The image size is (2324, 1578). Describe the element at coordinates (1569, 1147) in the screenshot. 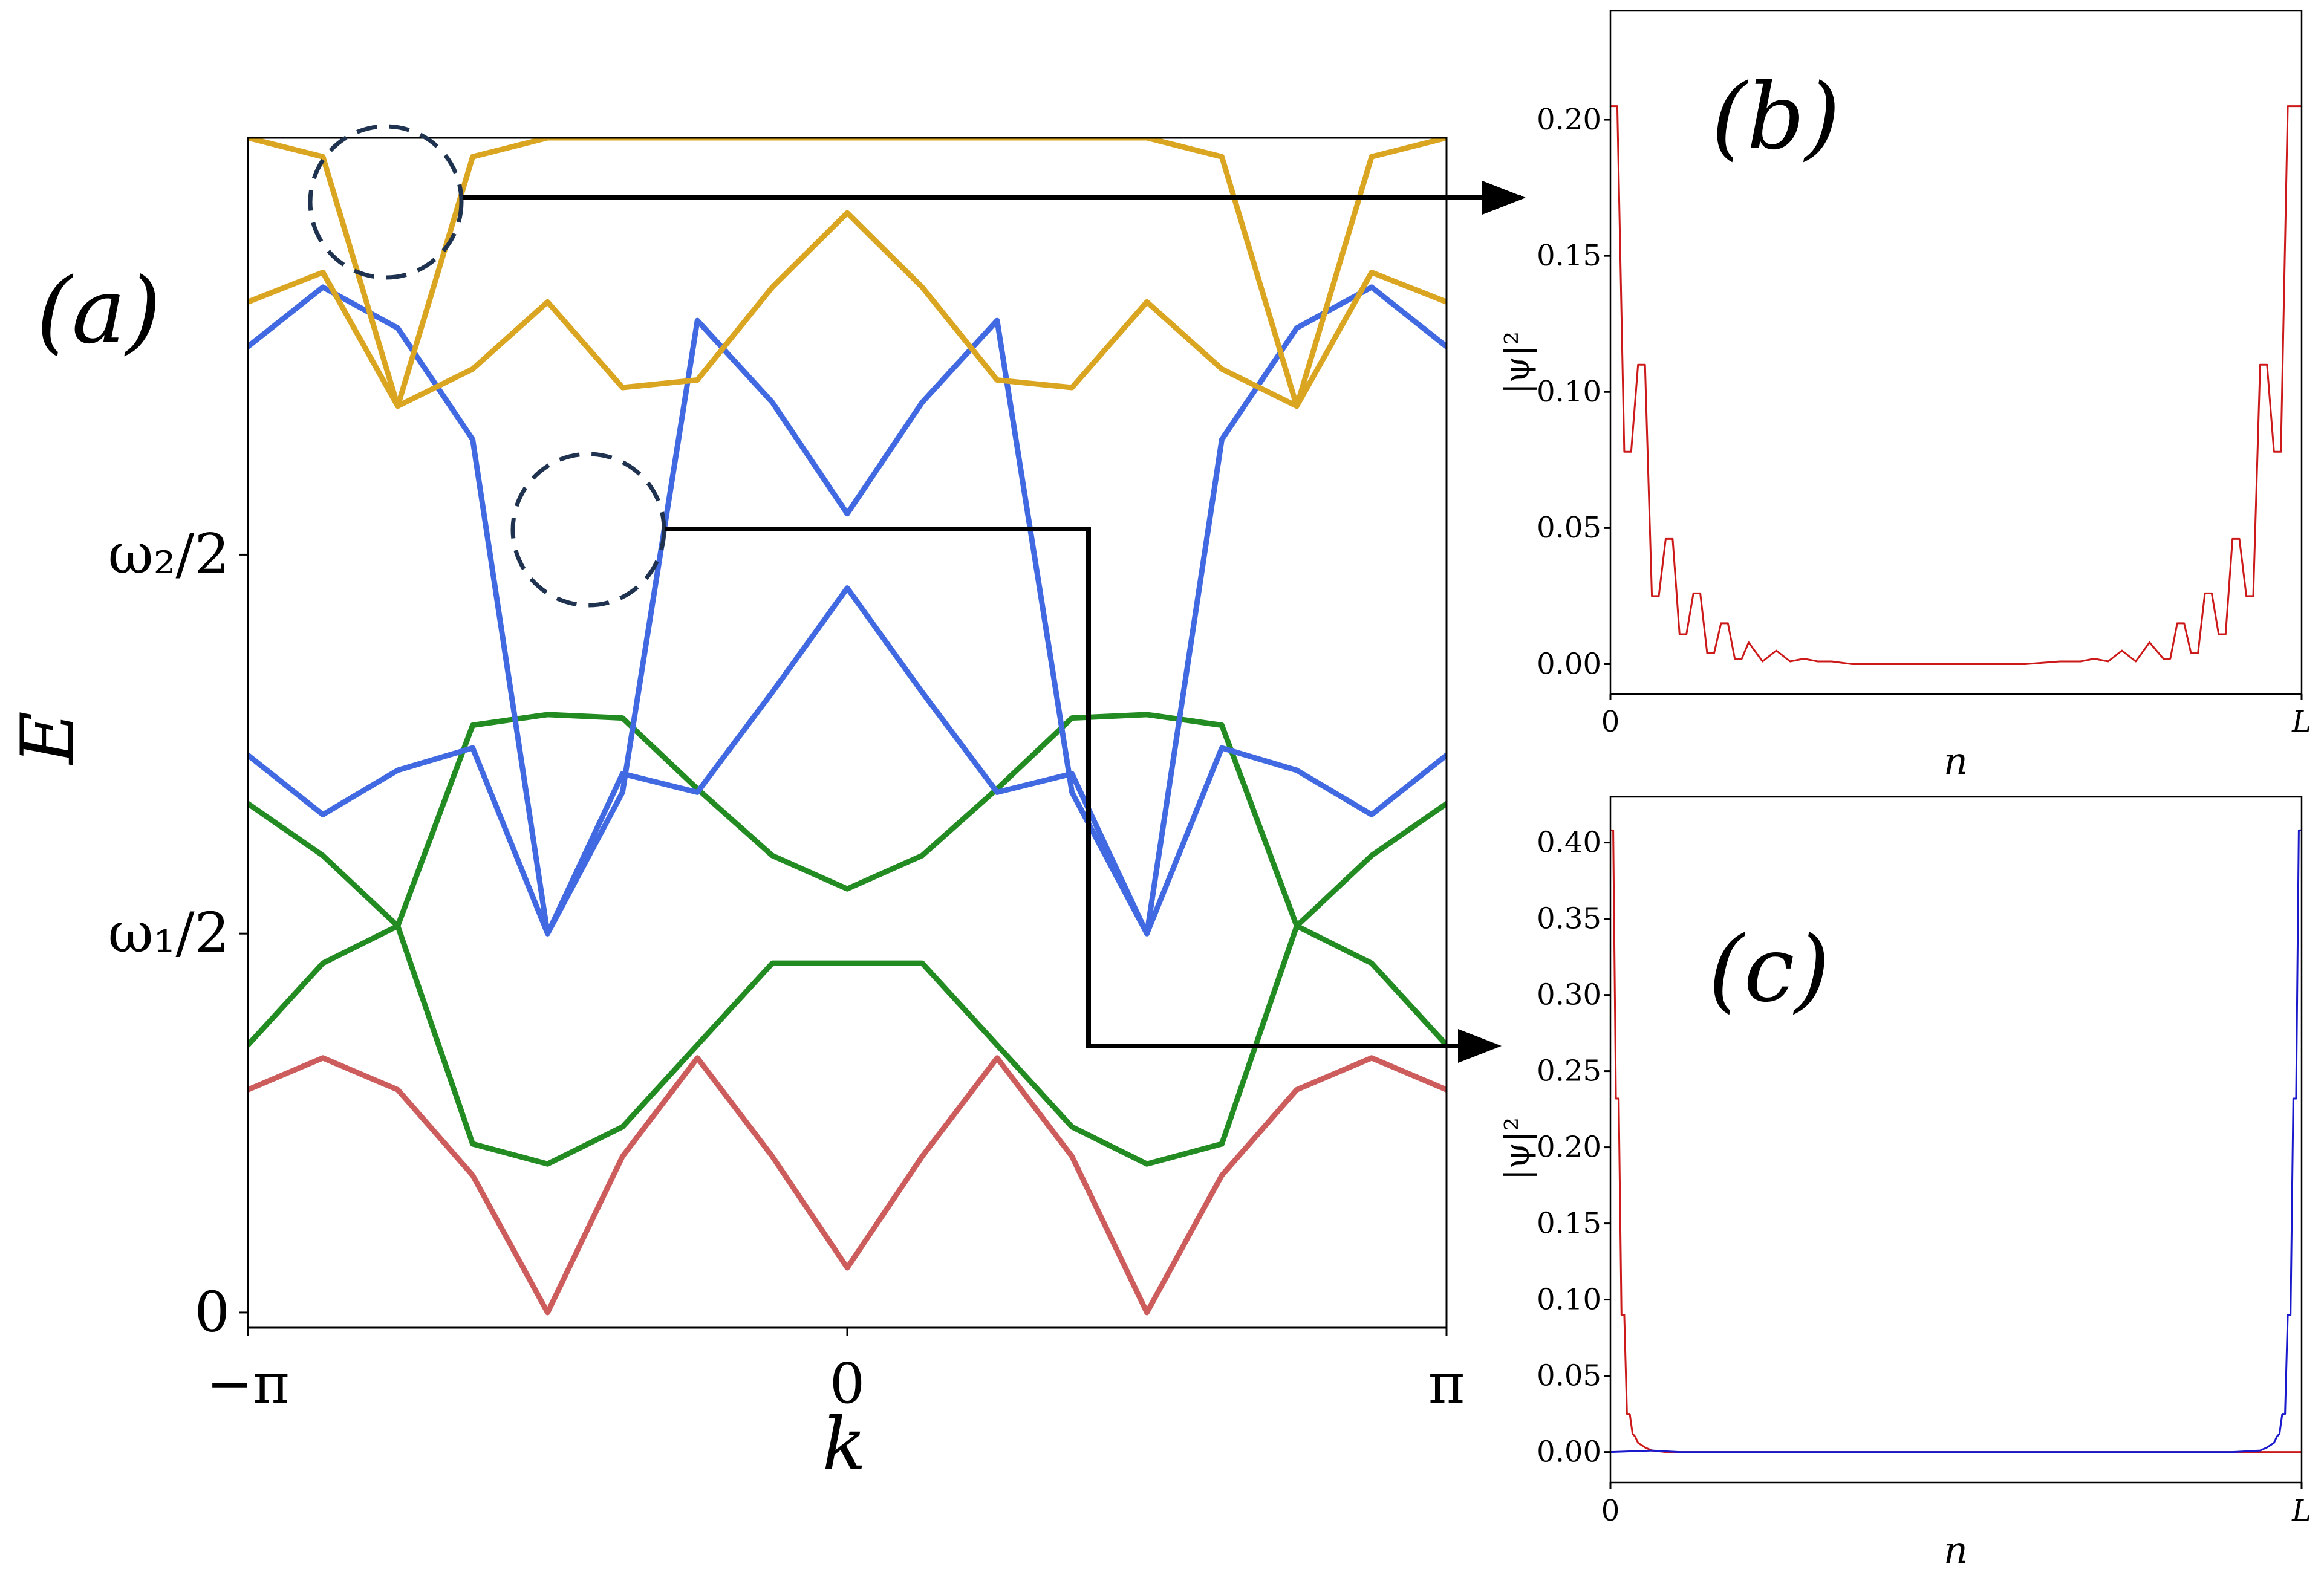

I see `ytick-label-c-4: 0.20` at that location.